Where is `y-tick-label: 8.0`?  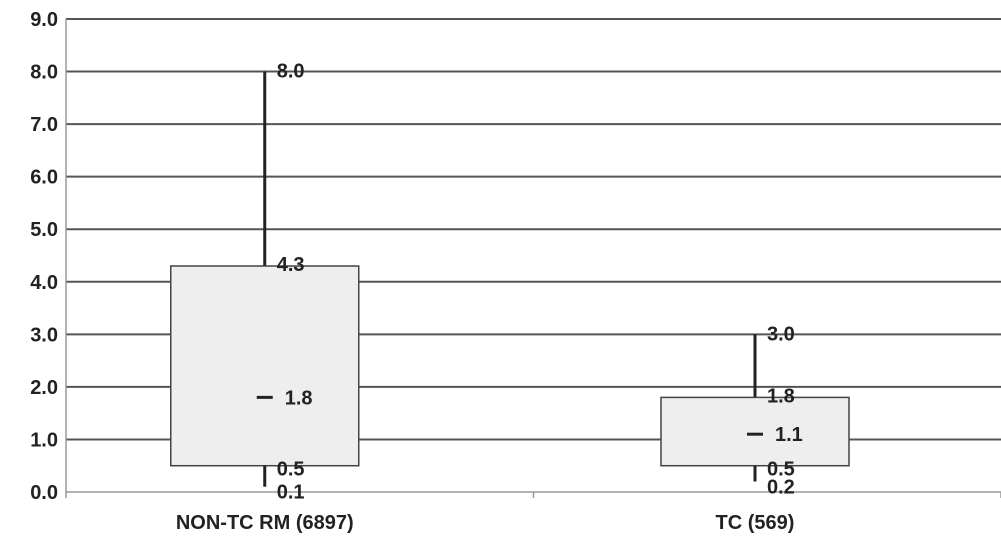 y-tick-label: 8.0 is located at coordinates (44, 73).